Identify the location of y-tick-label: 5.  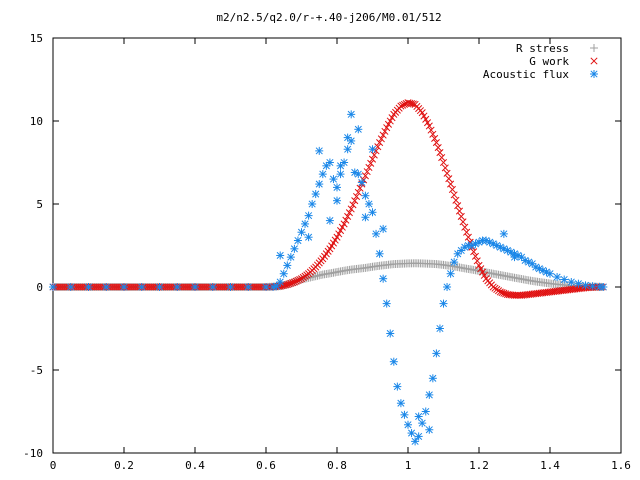
(39, 204).